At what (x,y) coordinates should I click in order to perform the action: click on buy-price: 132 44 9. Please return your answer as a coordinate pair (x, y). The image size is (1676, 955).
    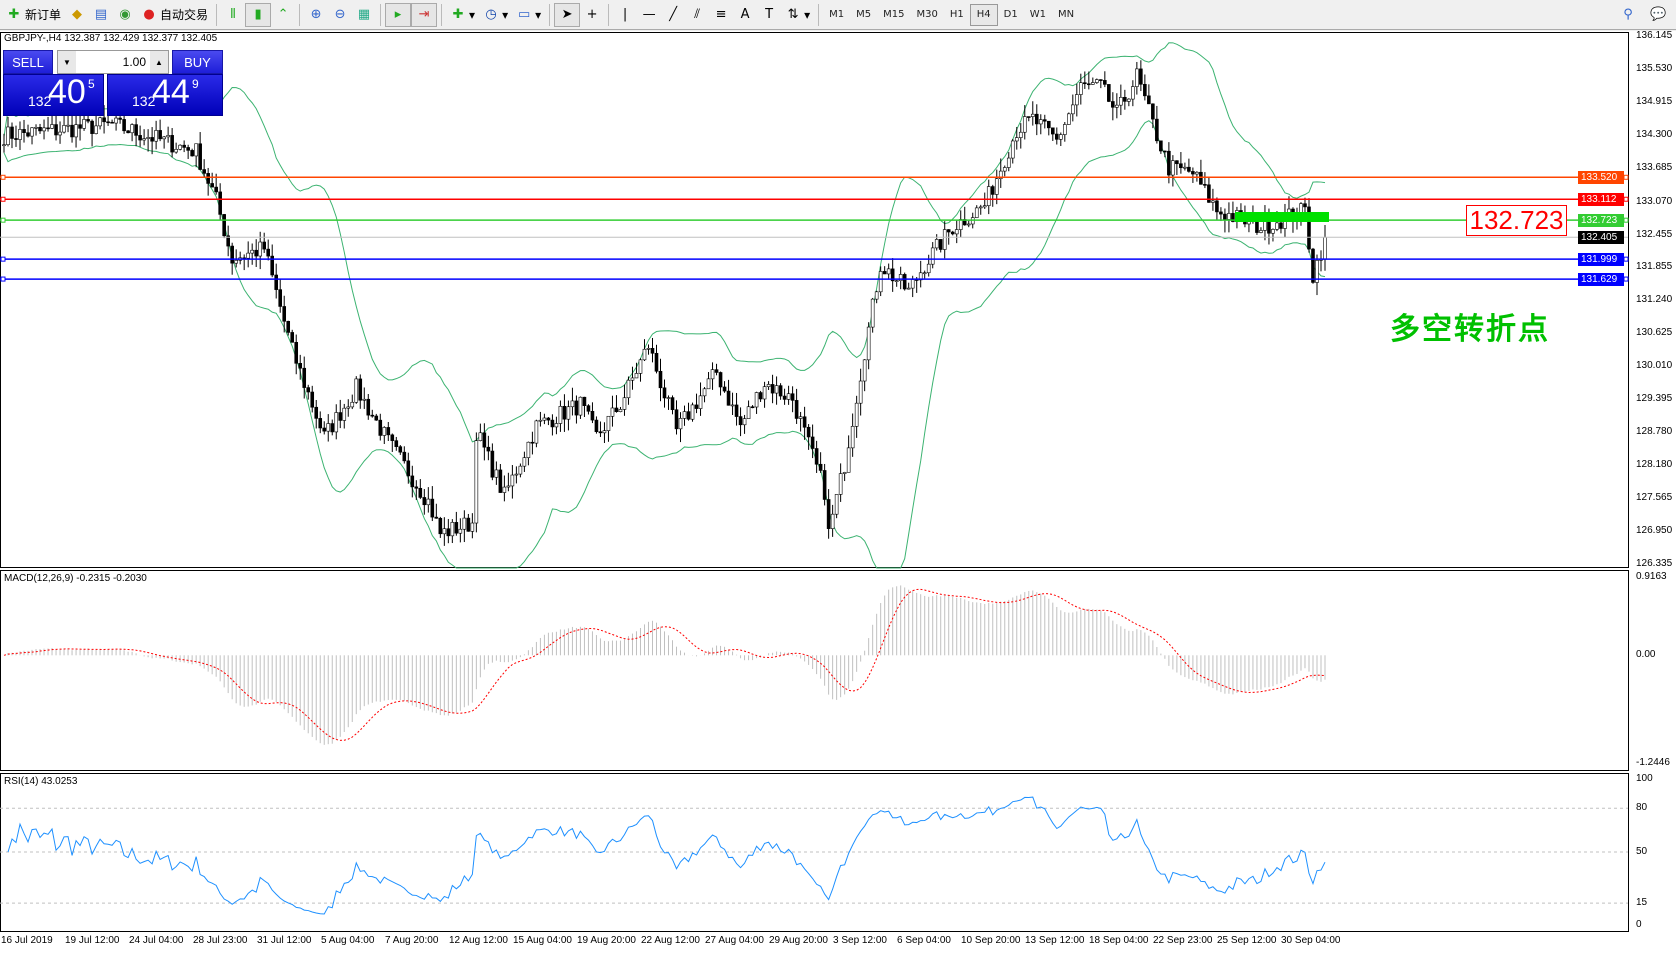
    Looking at the image, I should click on (165, 94).